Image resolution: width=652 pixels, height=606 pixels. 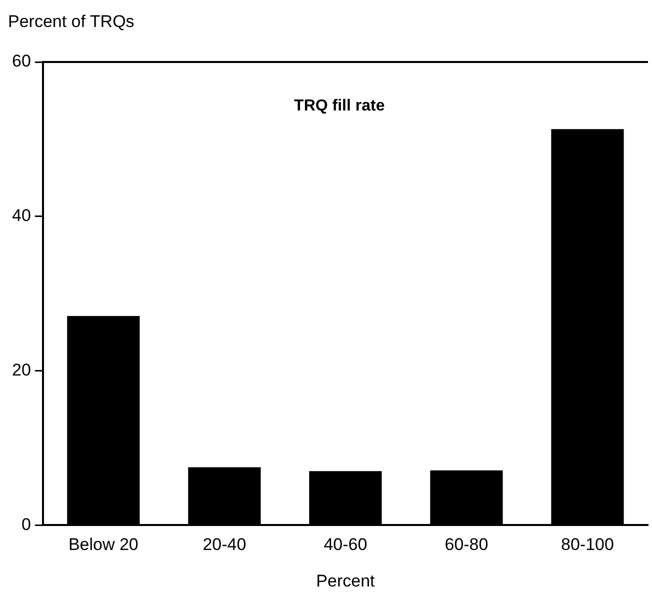 What do you see at coordinates (21, 216) in the screenshot?
I see `y-tick-label: 40` at bounding box center [21, 216].